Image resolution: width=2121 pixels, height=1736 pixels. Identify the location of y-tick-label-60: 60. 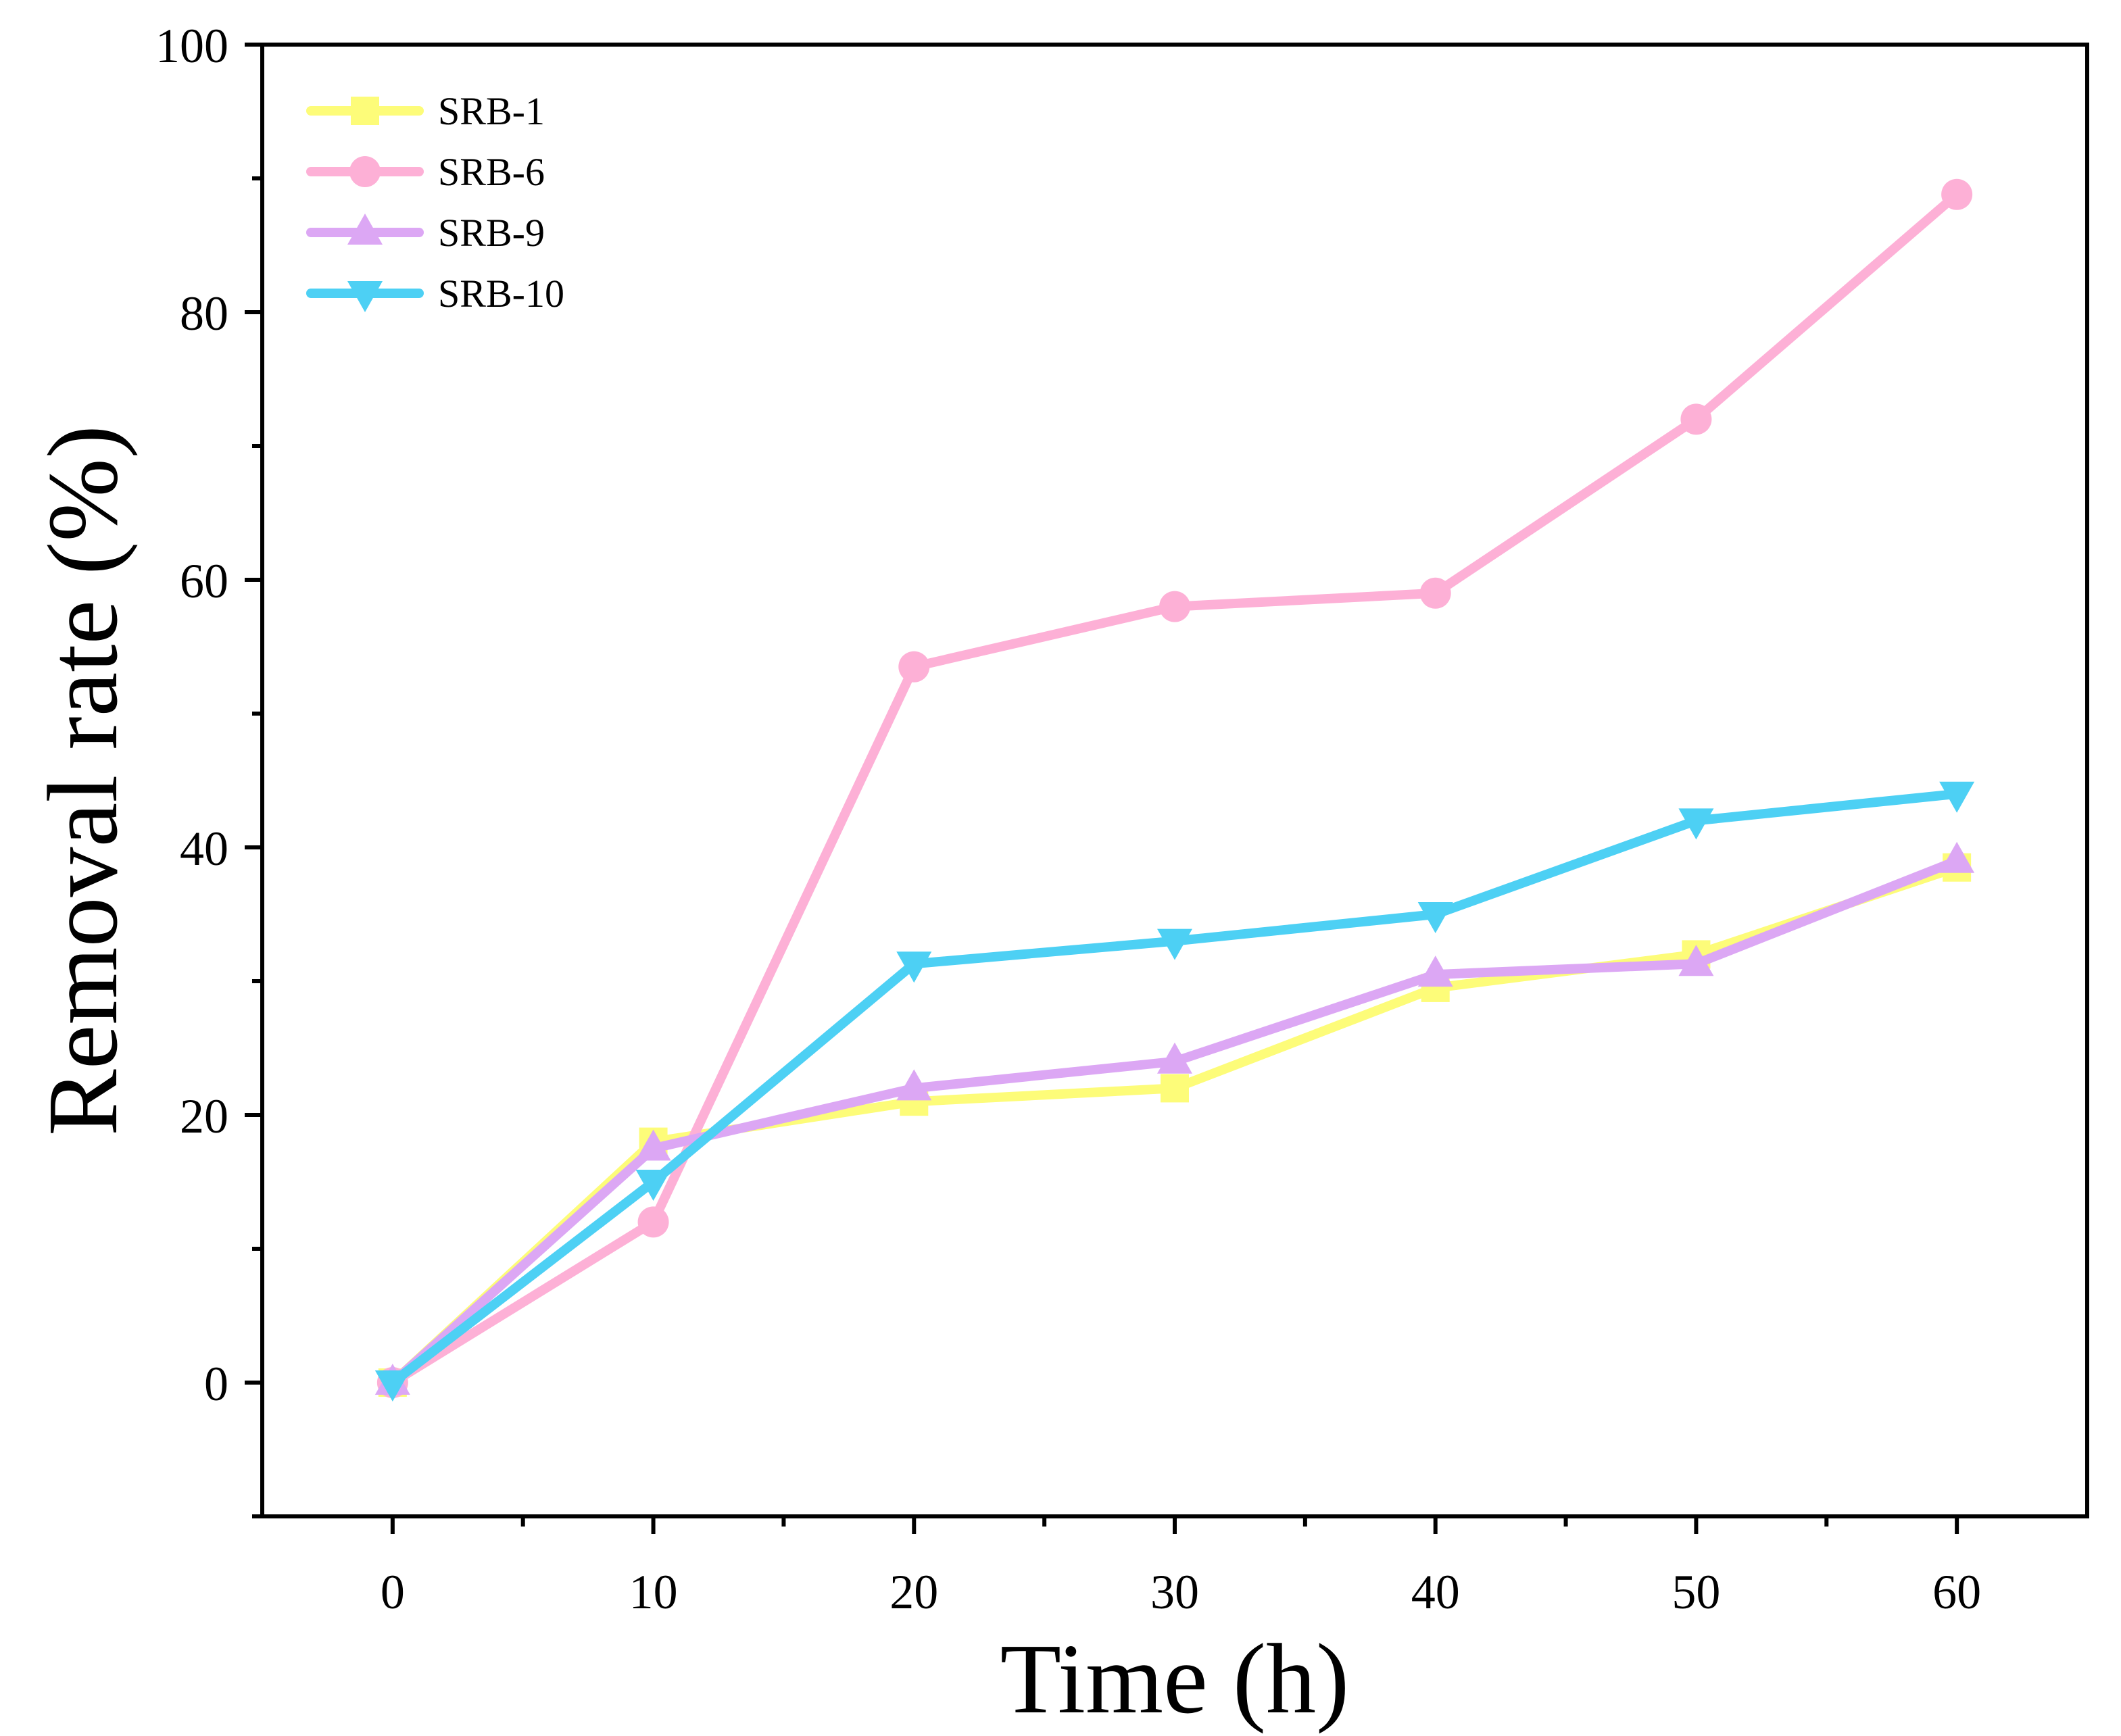
(204, 581).